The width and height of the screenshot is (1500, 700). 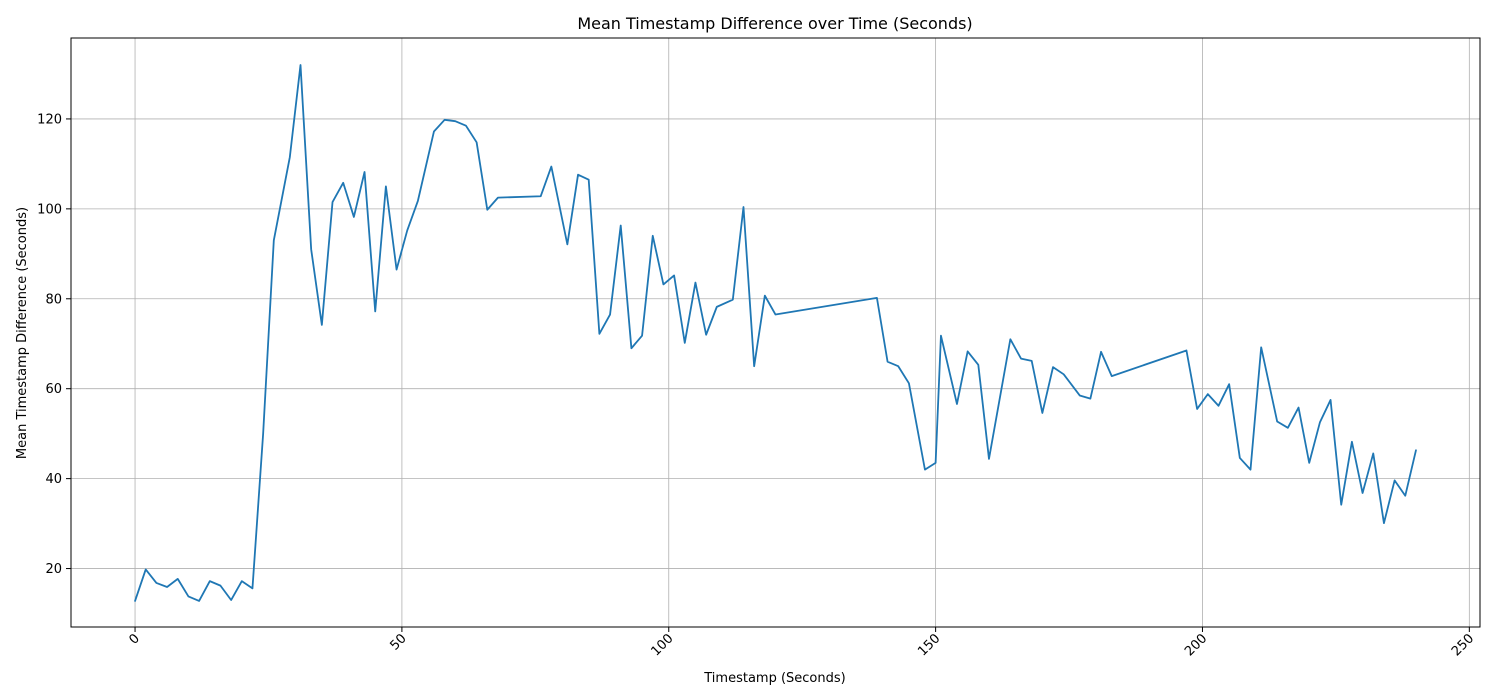 I want to click on y-tick-label: 20, so click(x=53, y=569).